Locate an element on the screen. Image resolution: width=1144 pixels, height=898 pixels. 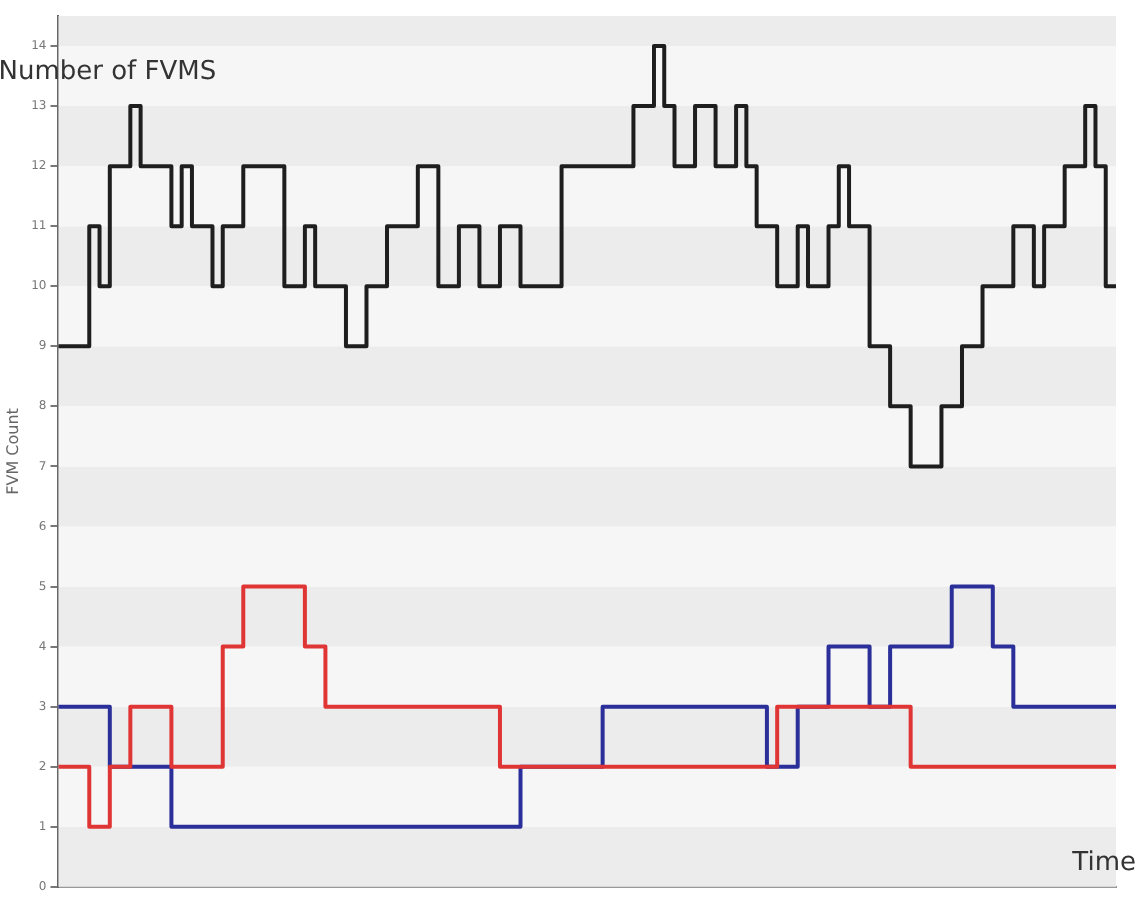
y-axis-title: FVM Count is located at coordinates (12, 451).